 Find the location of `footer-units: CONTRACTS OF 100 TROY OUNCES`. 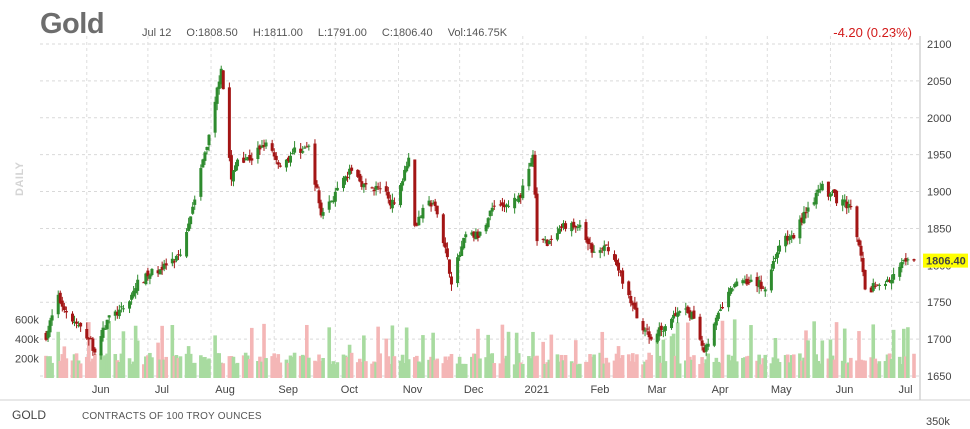

footer-units: CONTRACTS OF 100 TROY OUNCES is located at coordinates (172, 416).